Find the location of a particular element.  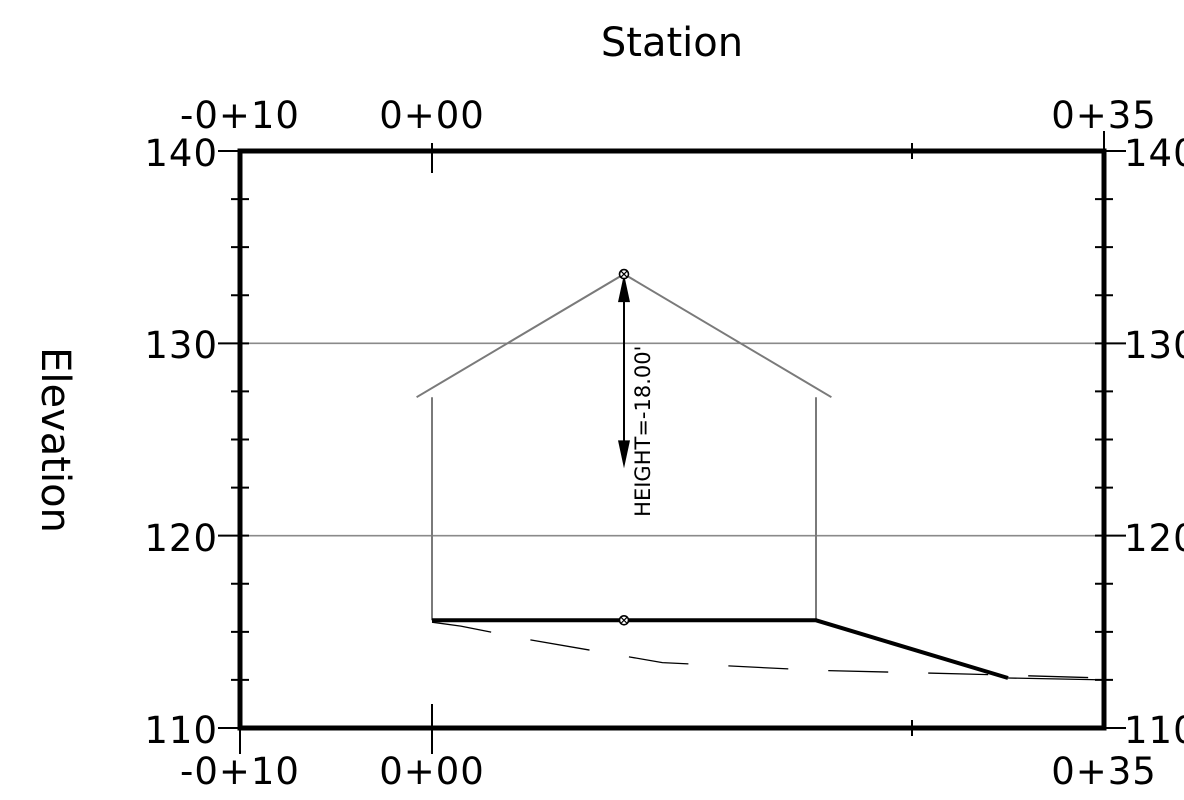

design-profile-tail is located at coordinates (1056, 679).